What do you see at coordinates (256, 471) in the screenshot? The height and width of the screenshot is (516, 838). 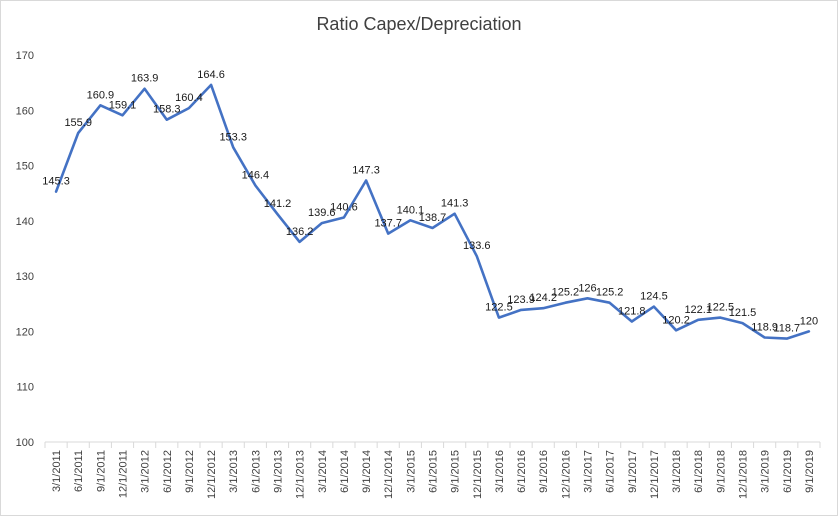 I see `x-tick-label: 6/1/2013` at bounding box center [256, 471].